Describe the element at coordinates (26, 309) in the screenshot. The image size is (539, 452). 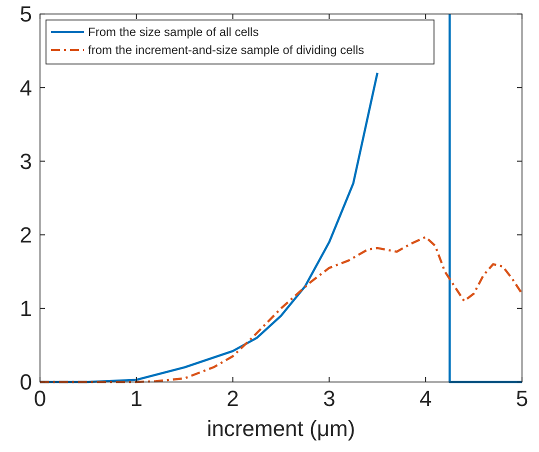
I see `y-tick-label: 1` at that location.